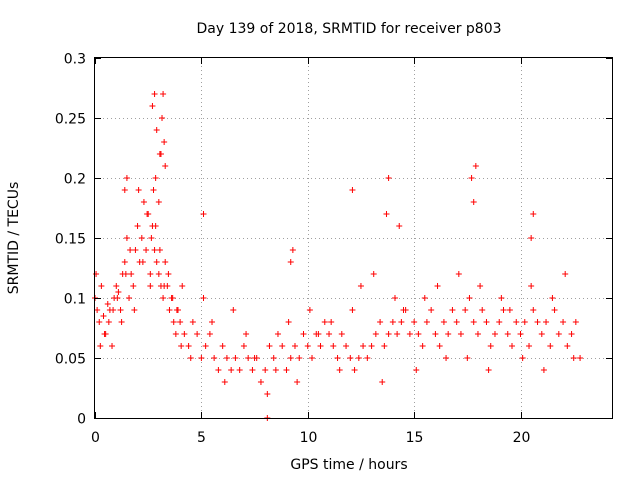 The height and width of the screenshot is (480, 640). Describe the element at coordinates (75, 300) in the screenshot. I see `y-tick-label: 0.1` at that location.